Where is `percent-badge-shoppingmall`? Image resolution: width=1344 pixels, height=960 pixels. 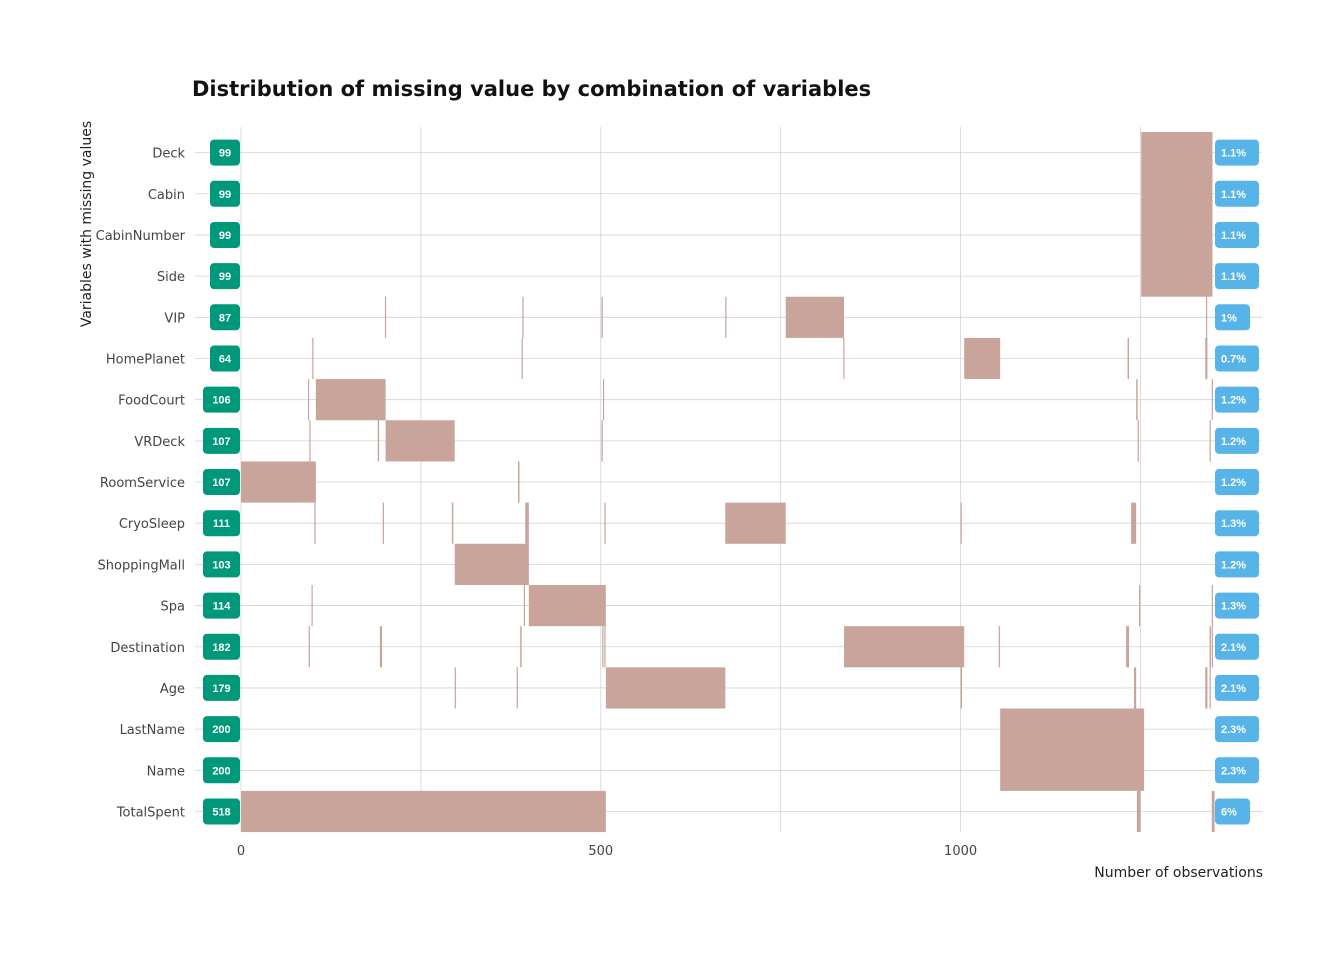 percent-badge-shoppingmall is located at coordinates (1237, 564).